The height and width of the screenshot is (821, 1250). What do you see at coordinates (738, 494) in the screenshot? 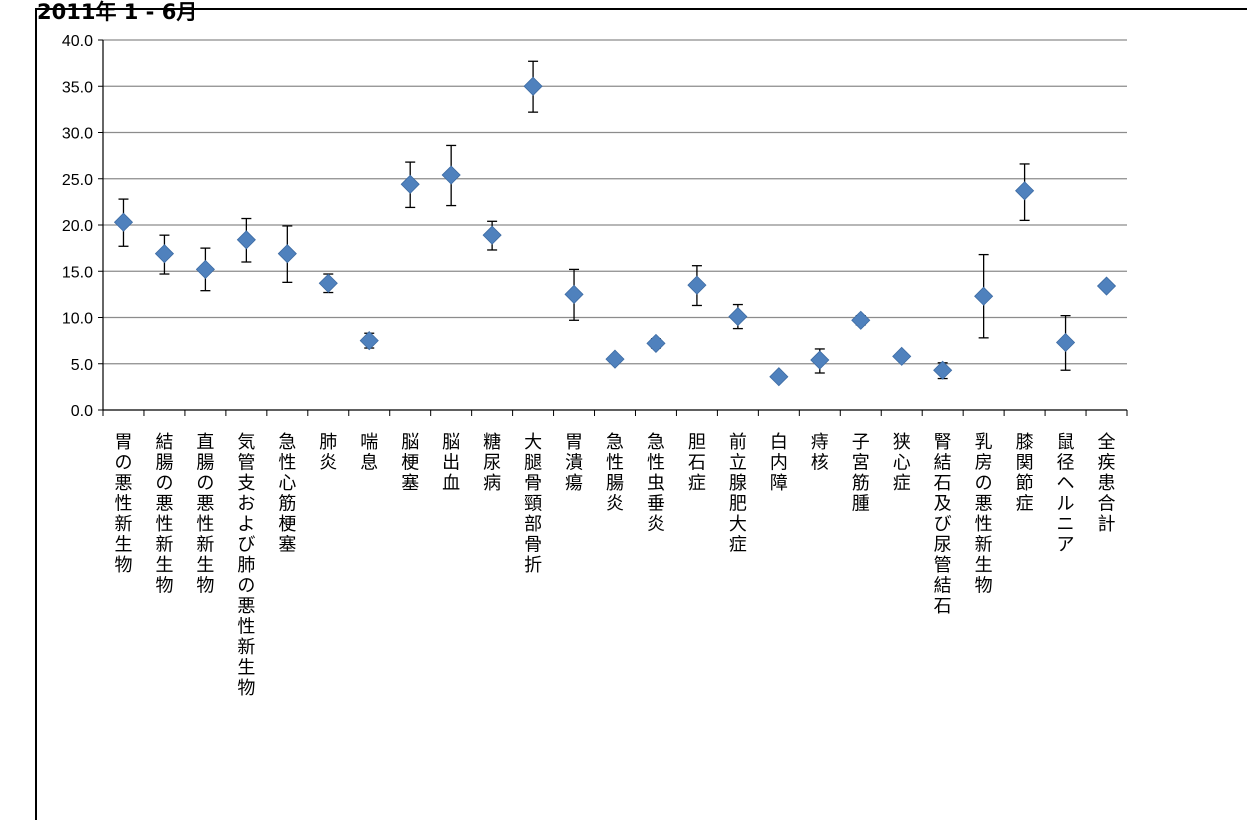
I see `x-tick-label: 前立腺肥大症` at bounding box center [738, 494].